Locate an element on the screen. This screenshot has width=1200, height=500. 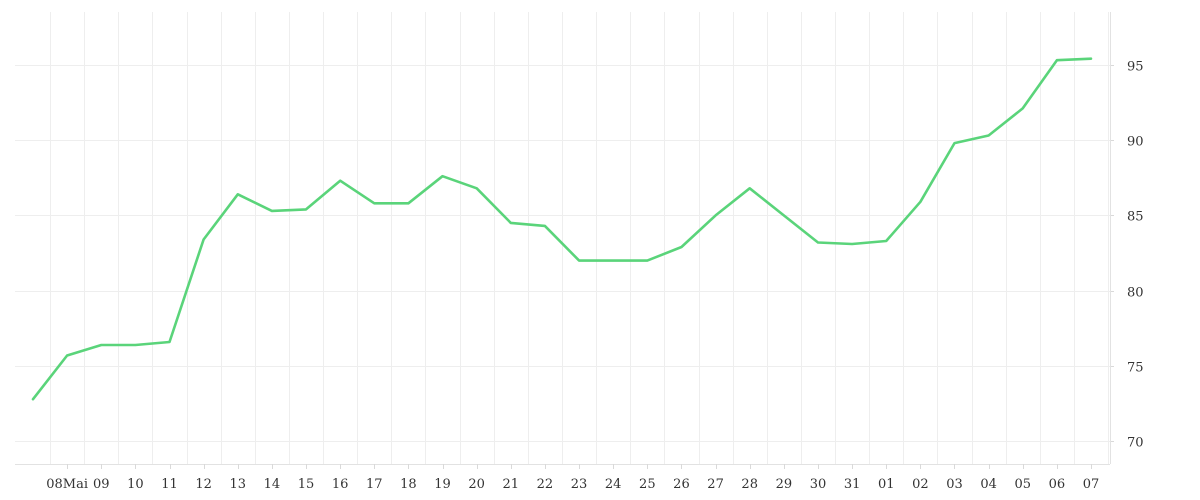
x-tick-label: 21 is located at coordinates (511, 484).